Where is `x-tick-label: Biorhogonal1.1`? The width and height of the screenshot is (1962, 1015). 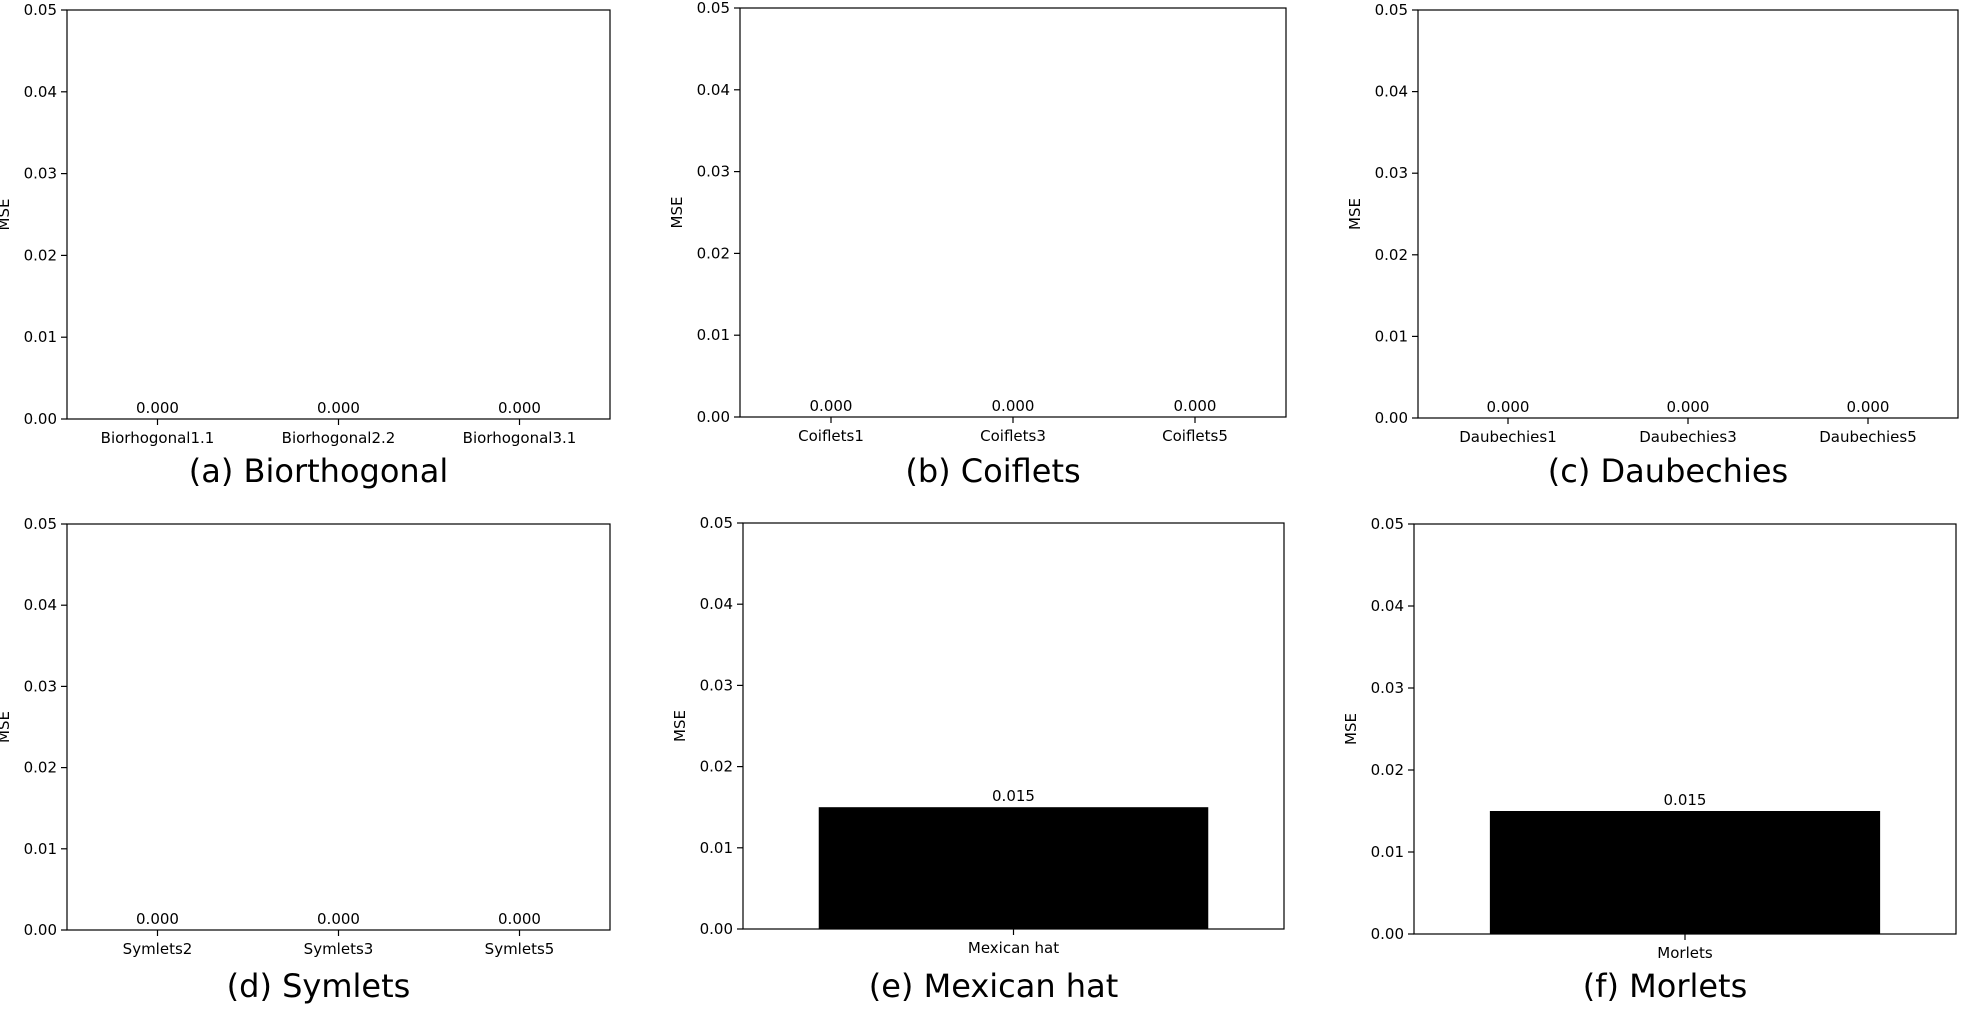
x-tick-label: Biorhogonal1.1 is located at coordinates (158, 438).